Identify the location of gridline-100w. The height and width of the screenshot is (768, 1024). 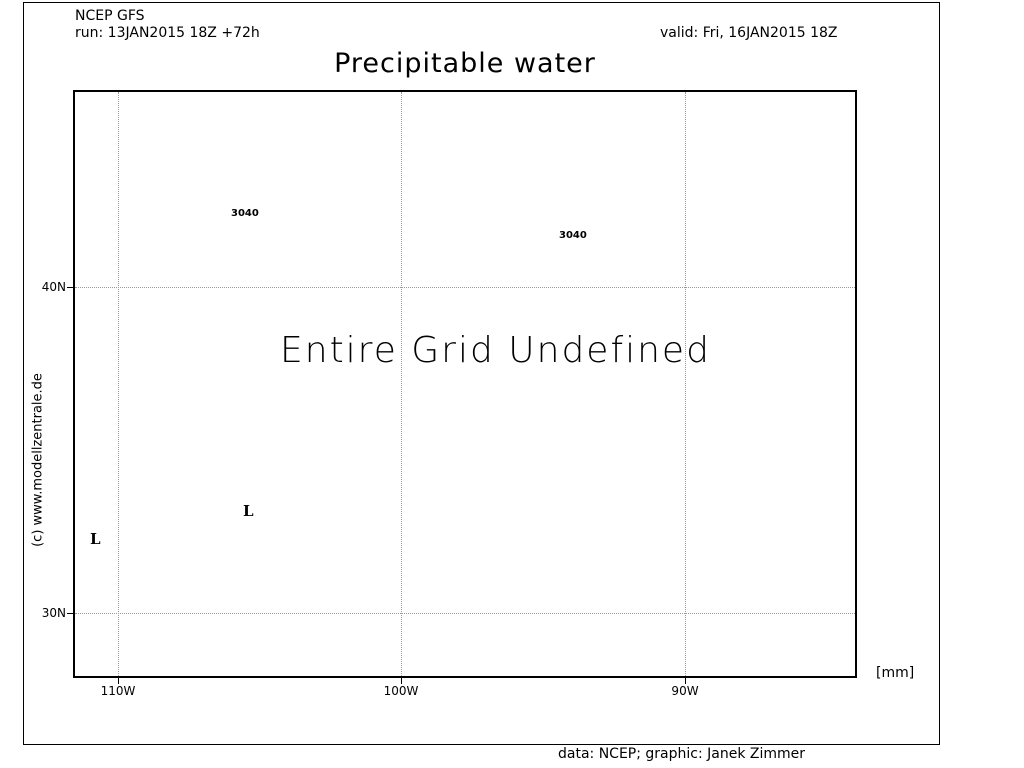
(401, 384).